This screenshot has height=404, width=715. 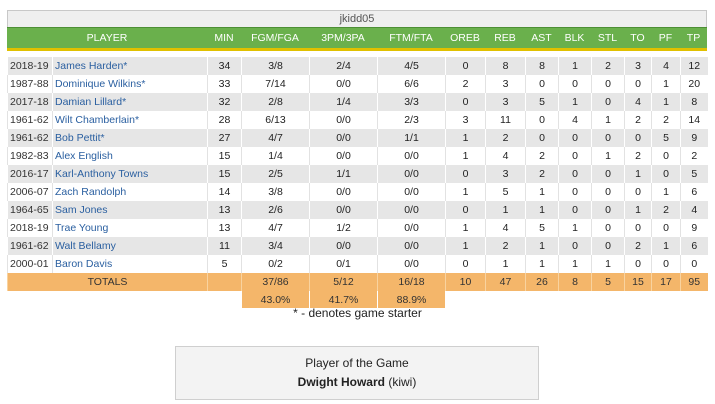 What do you see at coordinates (505, 120) in the screenshot?
I see `stat-cell: 11` at bounding box center [505, 120].